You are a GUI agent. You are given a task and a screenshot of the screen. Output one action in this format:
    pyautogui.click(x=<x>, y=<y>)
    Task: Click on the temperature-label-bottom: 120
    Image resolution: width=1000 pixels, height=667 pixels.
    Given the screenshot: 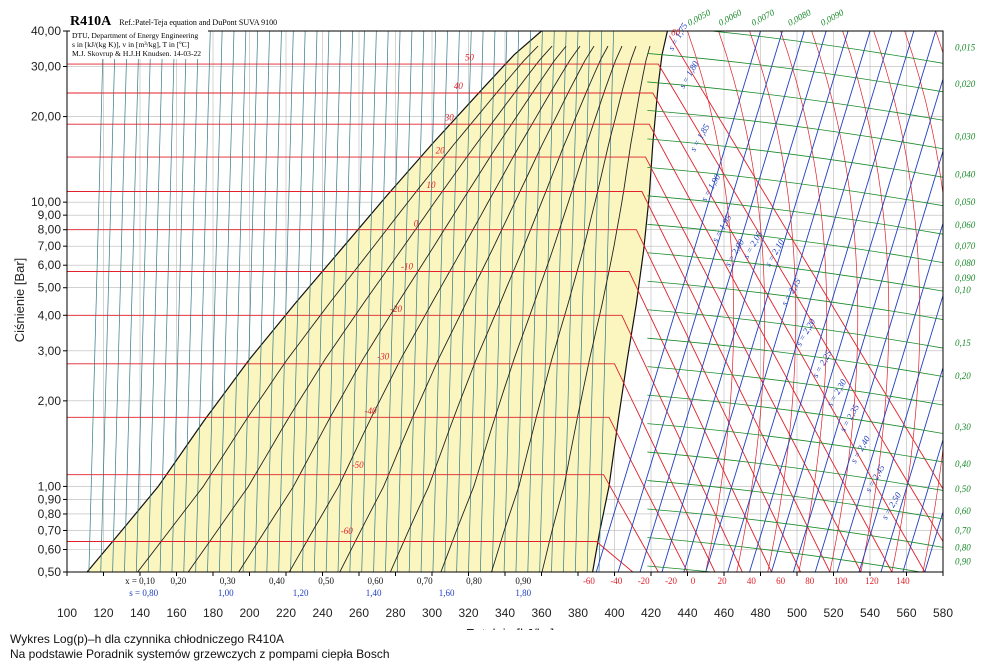 What is the action you would take?
    pyautogui.click(x=872, y=581)
    